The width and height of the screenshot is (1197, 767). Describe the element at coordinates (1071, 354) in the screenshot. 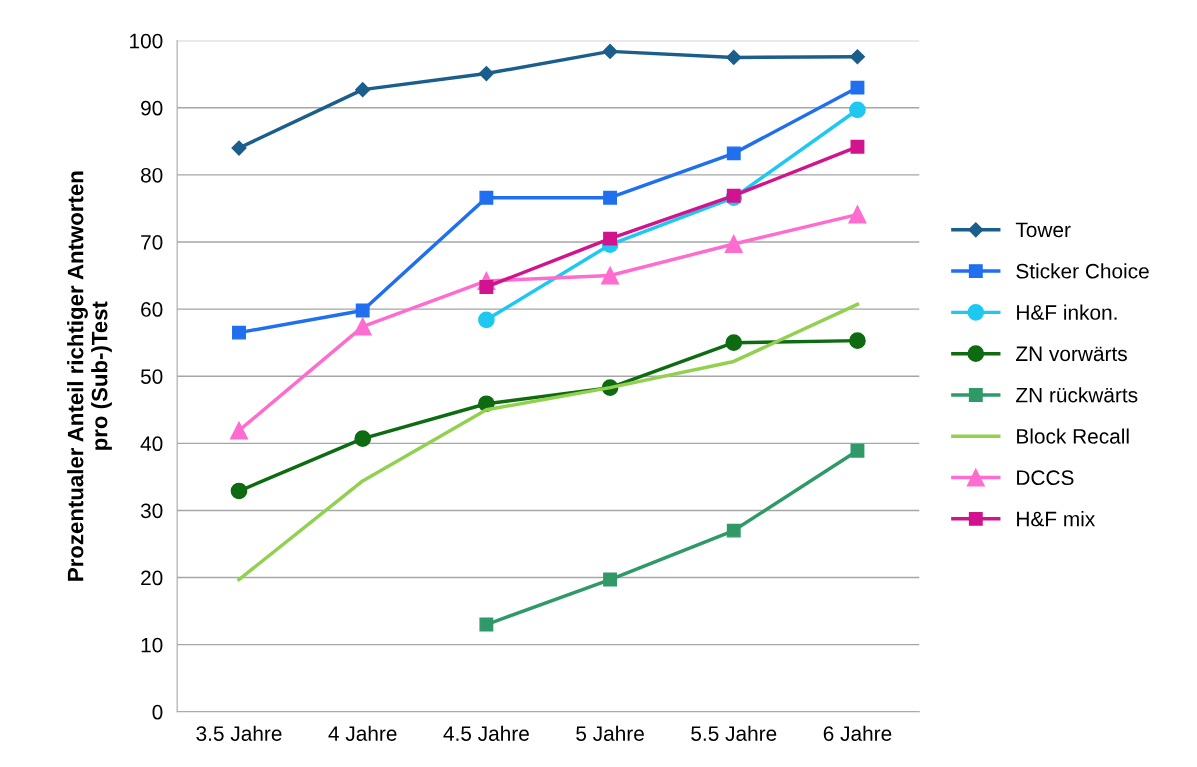

I see `legend-label: ZN vorwärts` at that location.